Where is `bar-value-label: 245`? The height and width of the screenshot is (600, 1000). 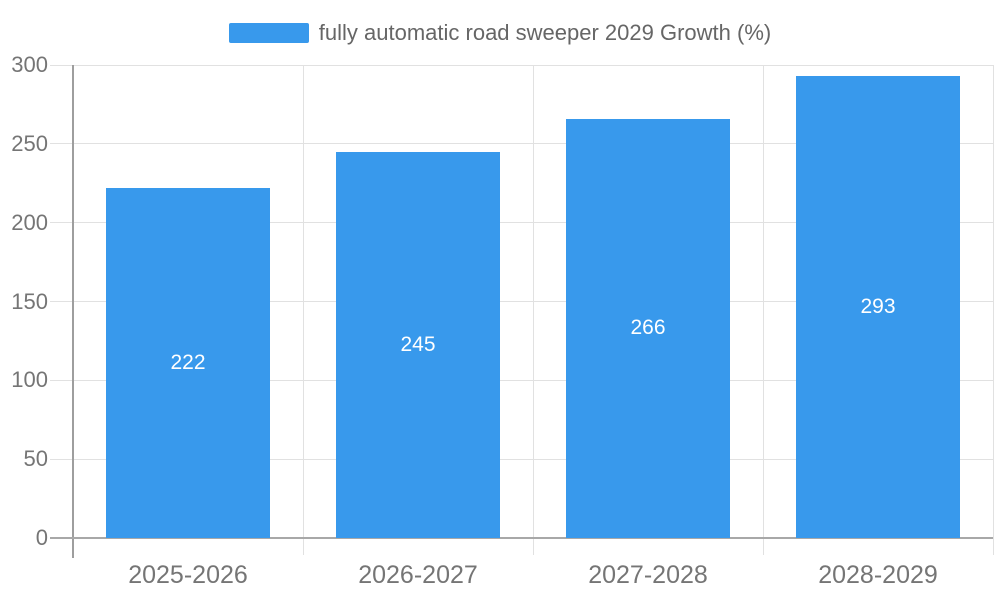 bar-value-label: 245 is located at coordinates (418, 344).